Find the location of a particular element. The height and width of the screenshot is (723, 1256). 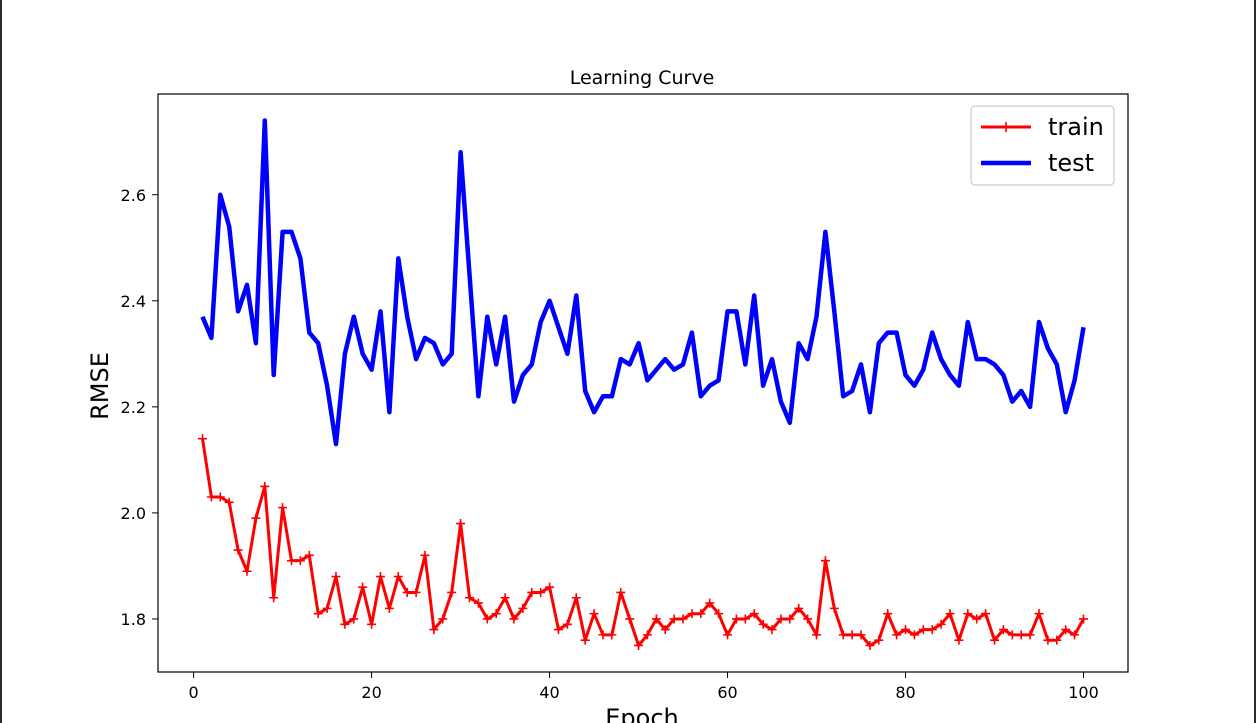

x-tick-label: 100 is located at coordinates (1083, 692).